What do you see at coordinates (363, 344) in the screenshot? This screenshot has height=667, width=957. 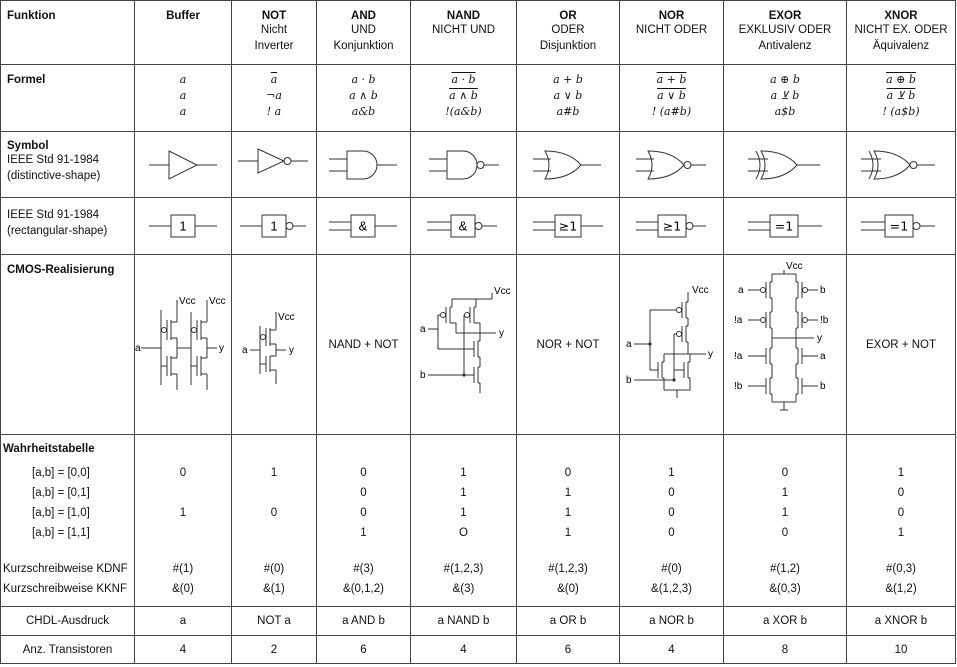 I see `cmos-and-text: NAND + NOT` at bounding box center [363, 344].